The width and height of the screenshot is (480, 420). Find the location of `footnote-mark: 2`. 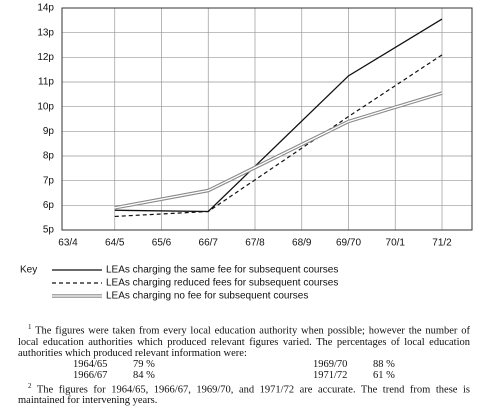

footnote-mark: 2 is located at coordinates (30, 385).